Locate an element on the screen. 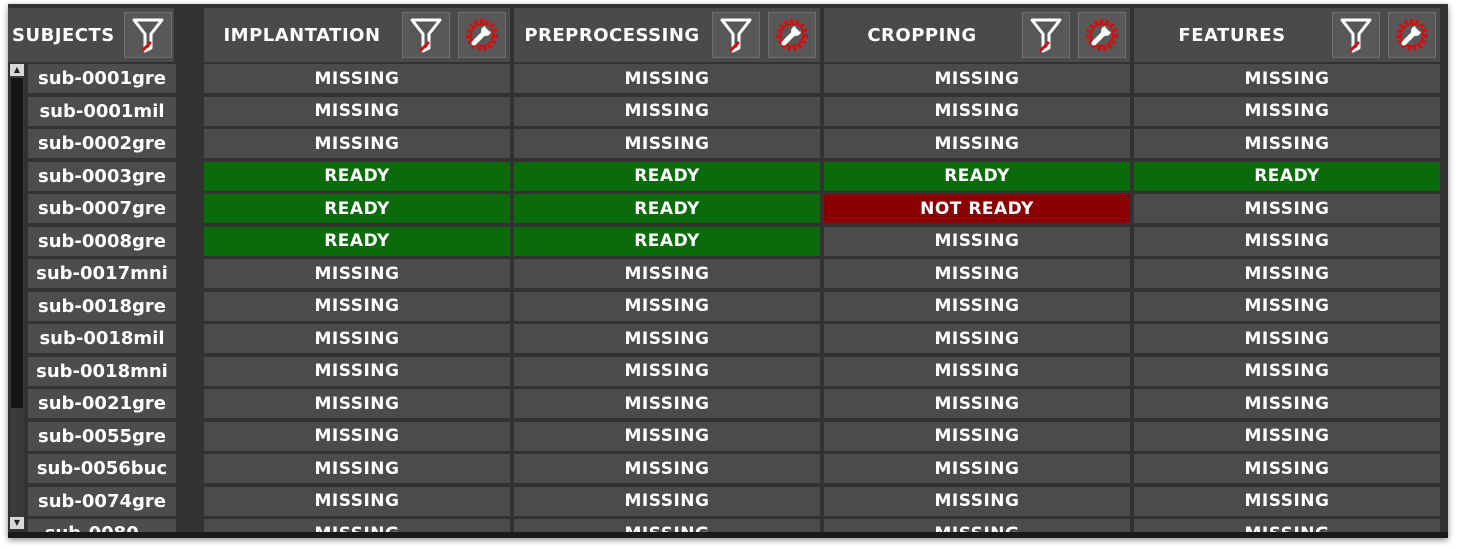 This screenshot has height=549, width=1457. subject-row-label: sub-0003gre is located at coordinates (102, 176).